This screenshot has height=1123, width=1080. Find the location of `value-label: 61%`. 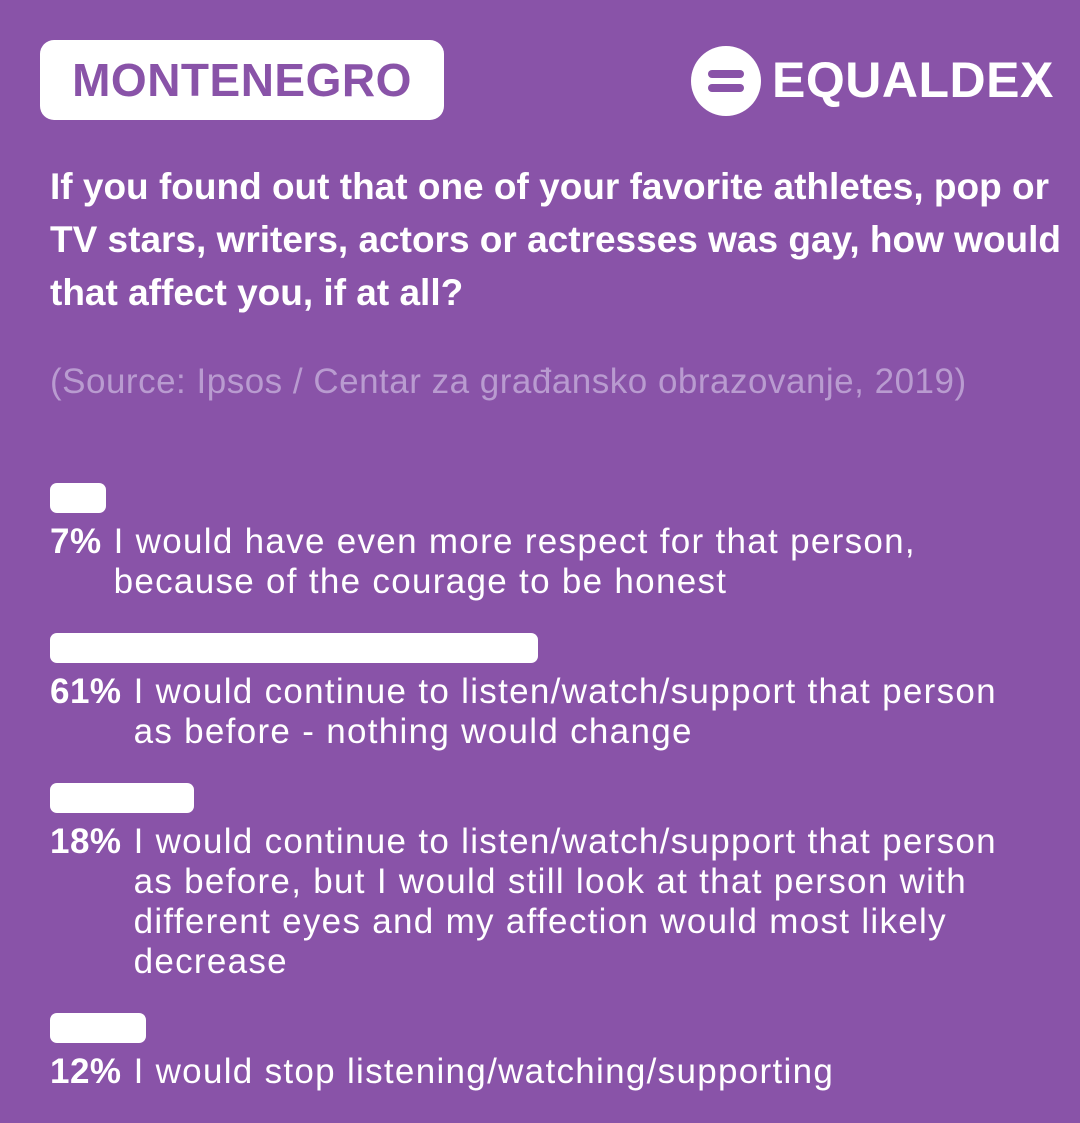

value-label: 61% is located at coordinates (86, 691).